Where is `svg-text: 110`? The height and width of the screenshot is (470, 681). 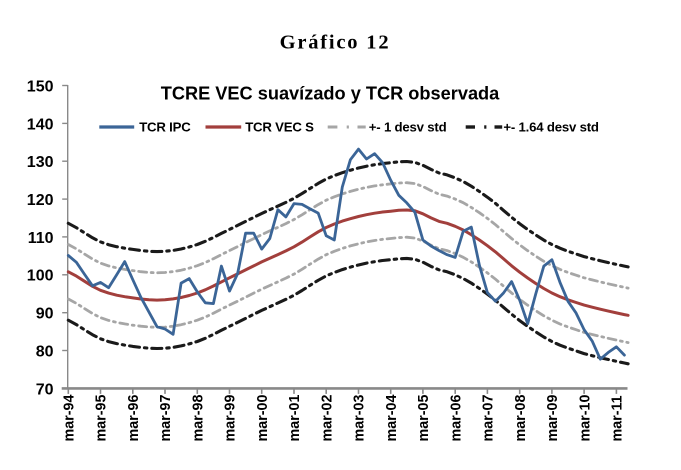
svg-text: 110 is located at coordinates (41, 238).